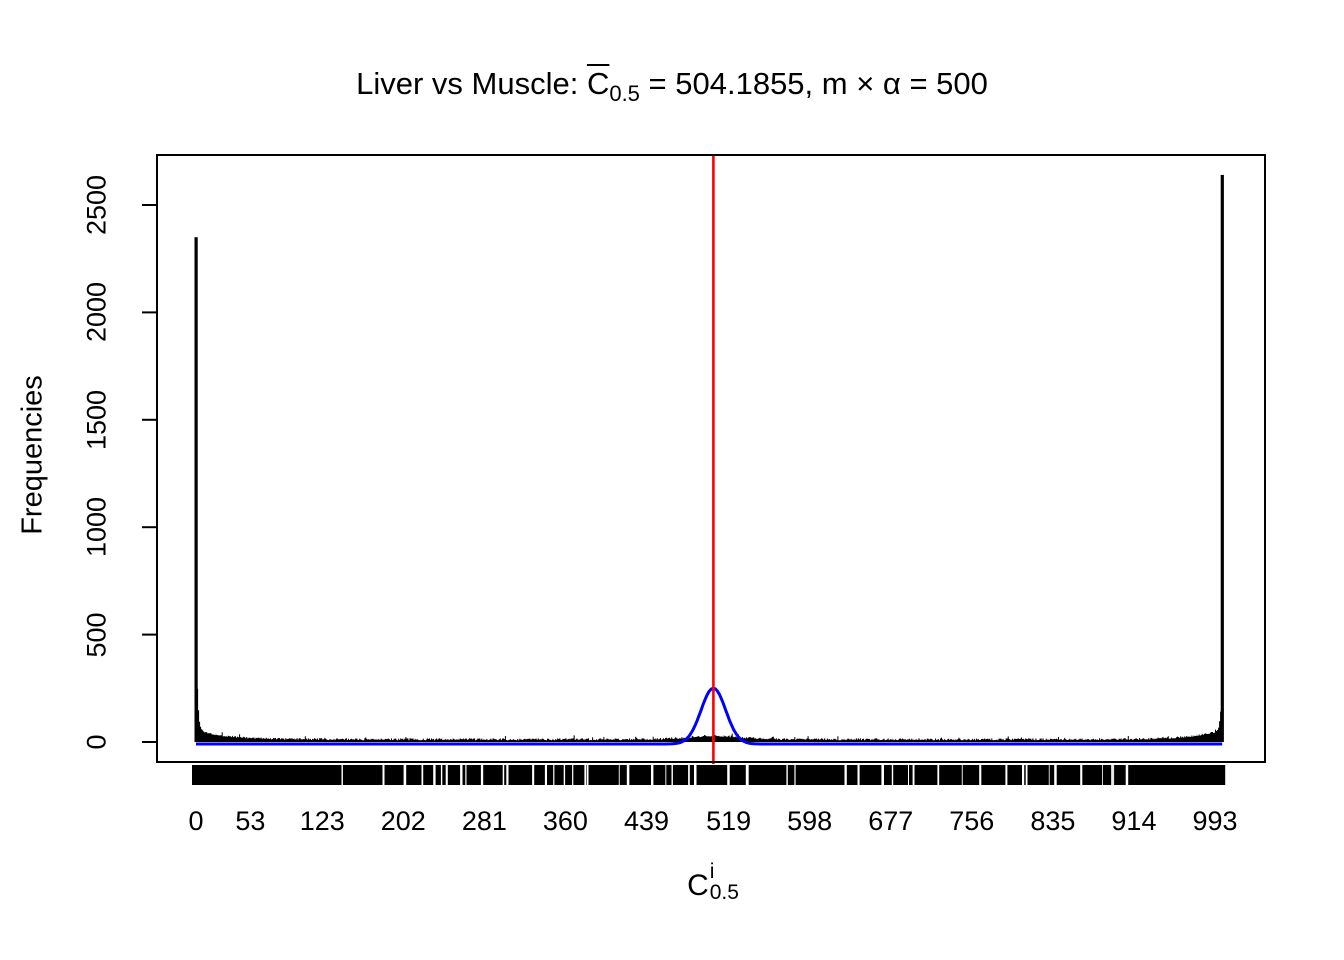  What do you see at coordinates (1215, 821) in the screenshot?
I see `x-tick-label: 993` at bounding box center [1215, 821].